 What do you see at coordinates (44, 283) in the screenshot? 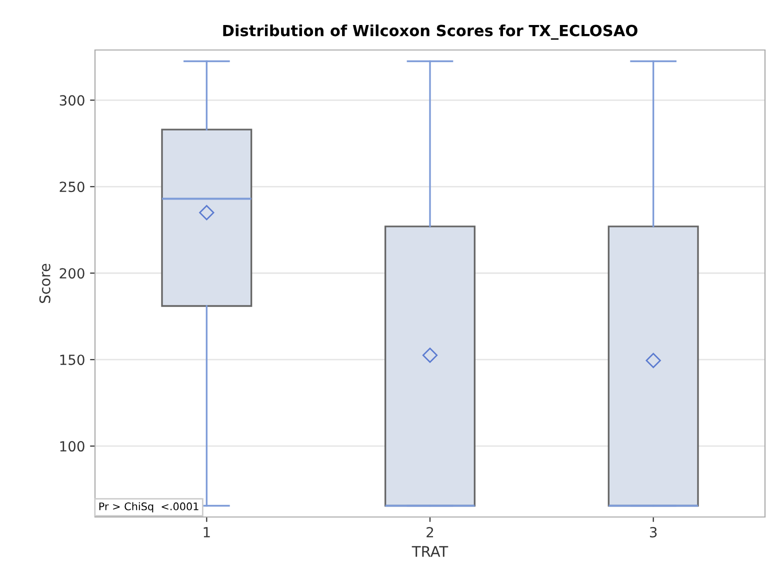
I see `y-axis-title: Score` at bounding box center [44, 283].